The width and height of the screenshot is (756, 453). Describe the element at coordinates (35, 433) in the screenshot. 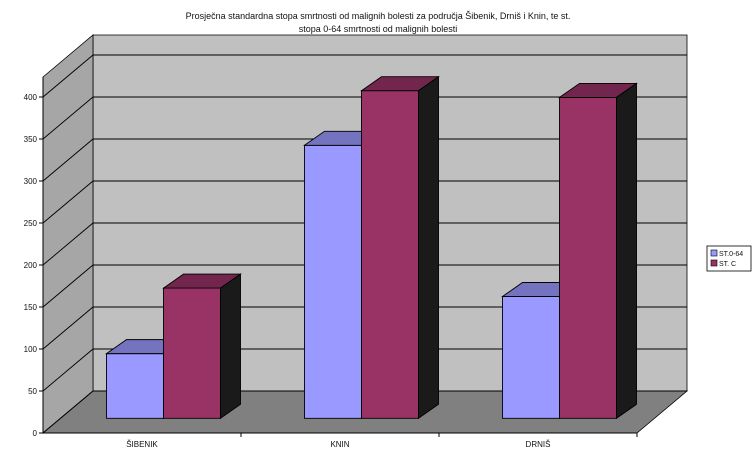

I see `y-tick-label: 0` at that location.